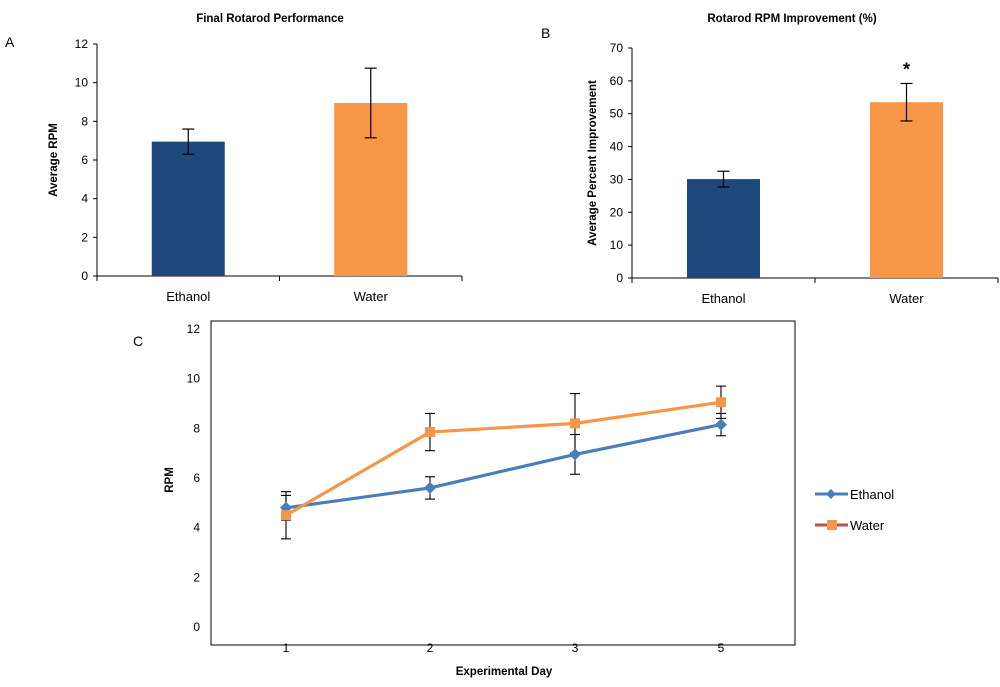  What do you see at coordinates (10, 42) in the screenshot?
I see `panel-label-a: A` at bounding box center [10, 42].